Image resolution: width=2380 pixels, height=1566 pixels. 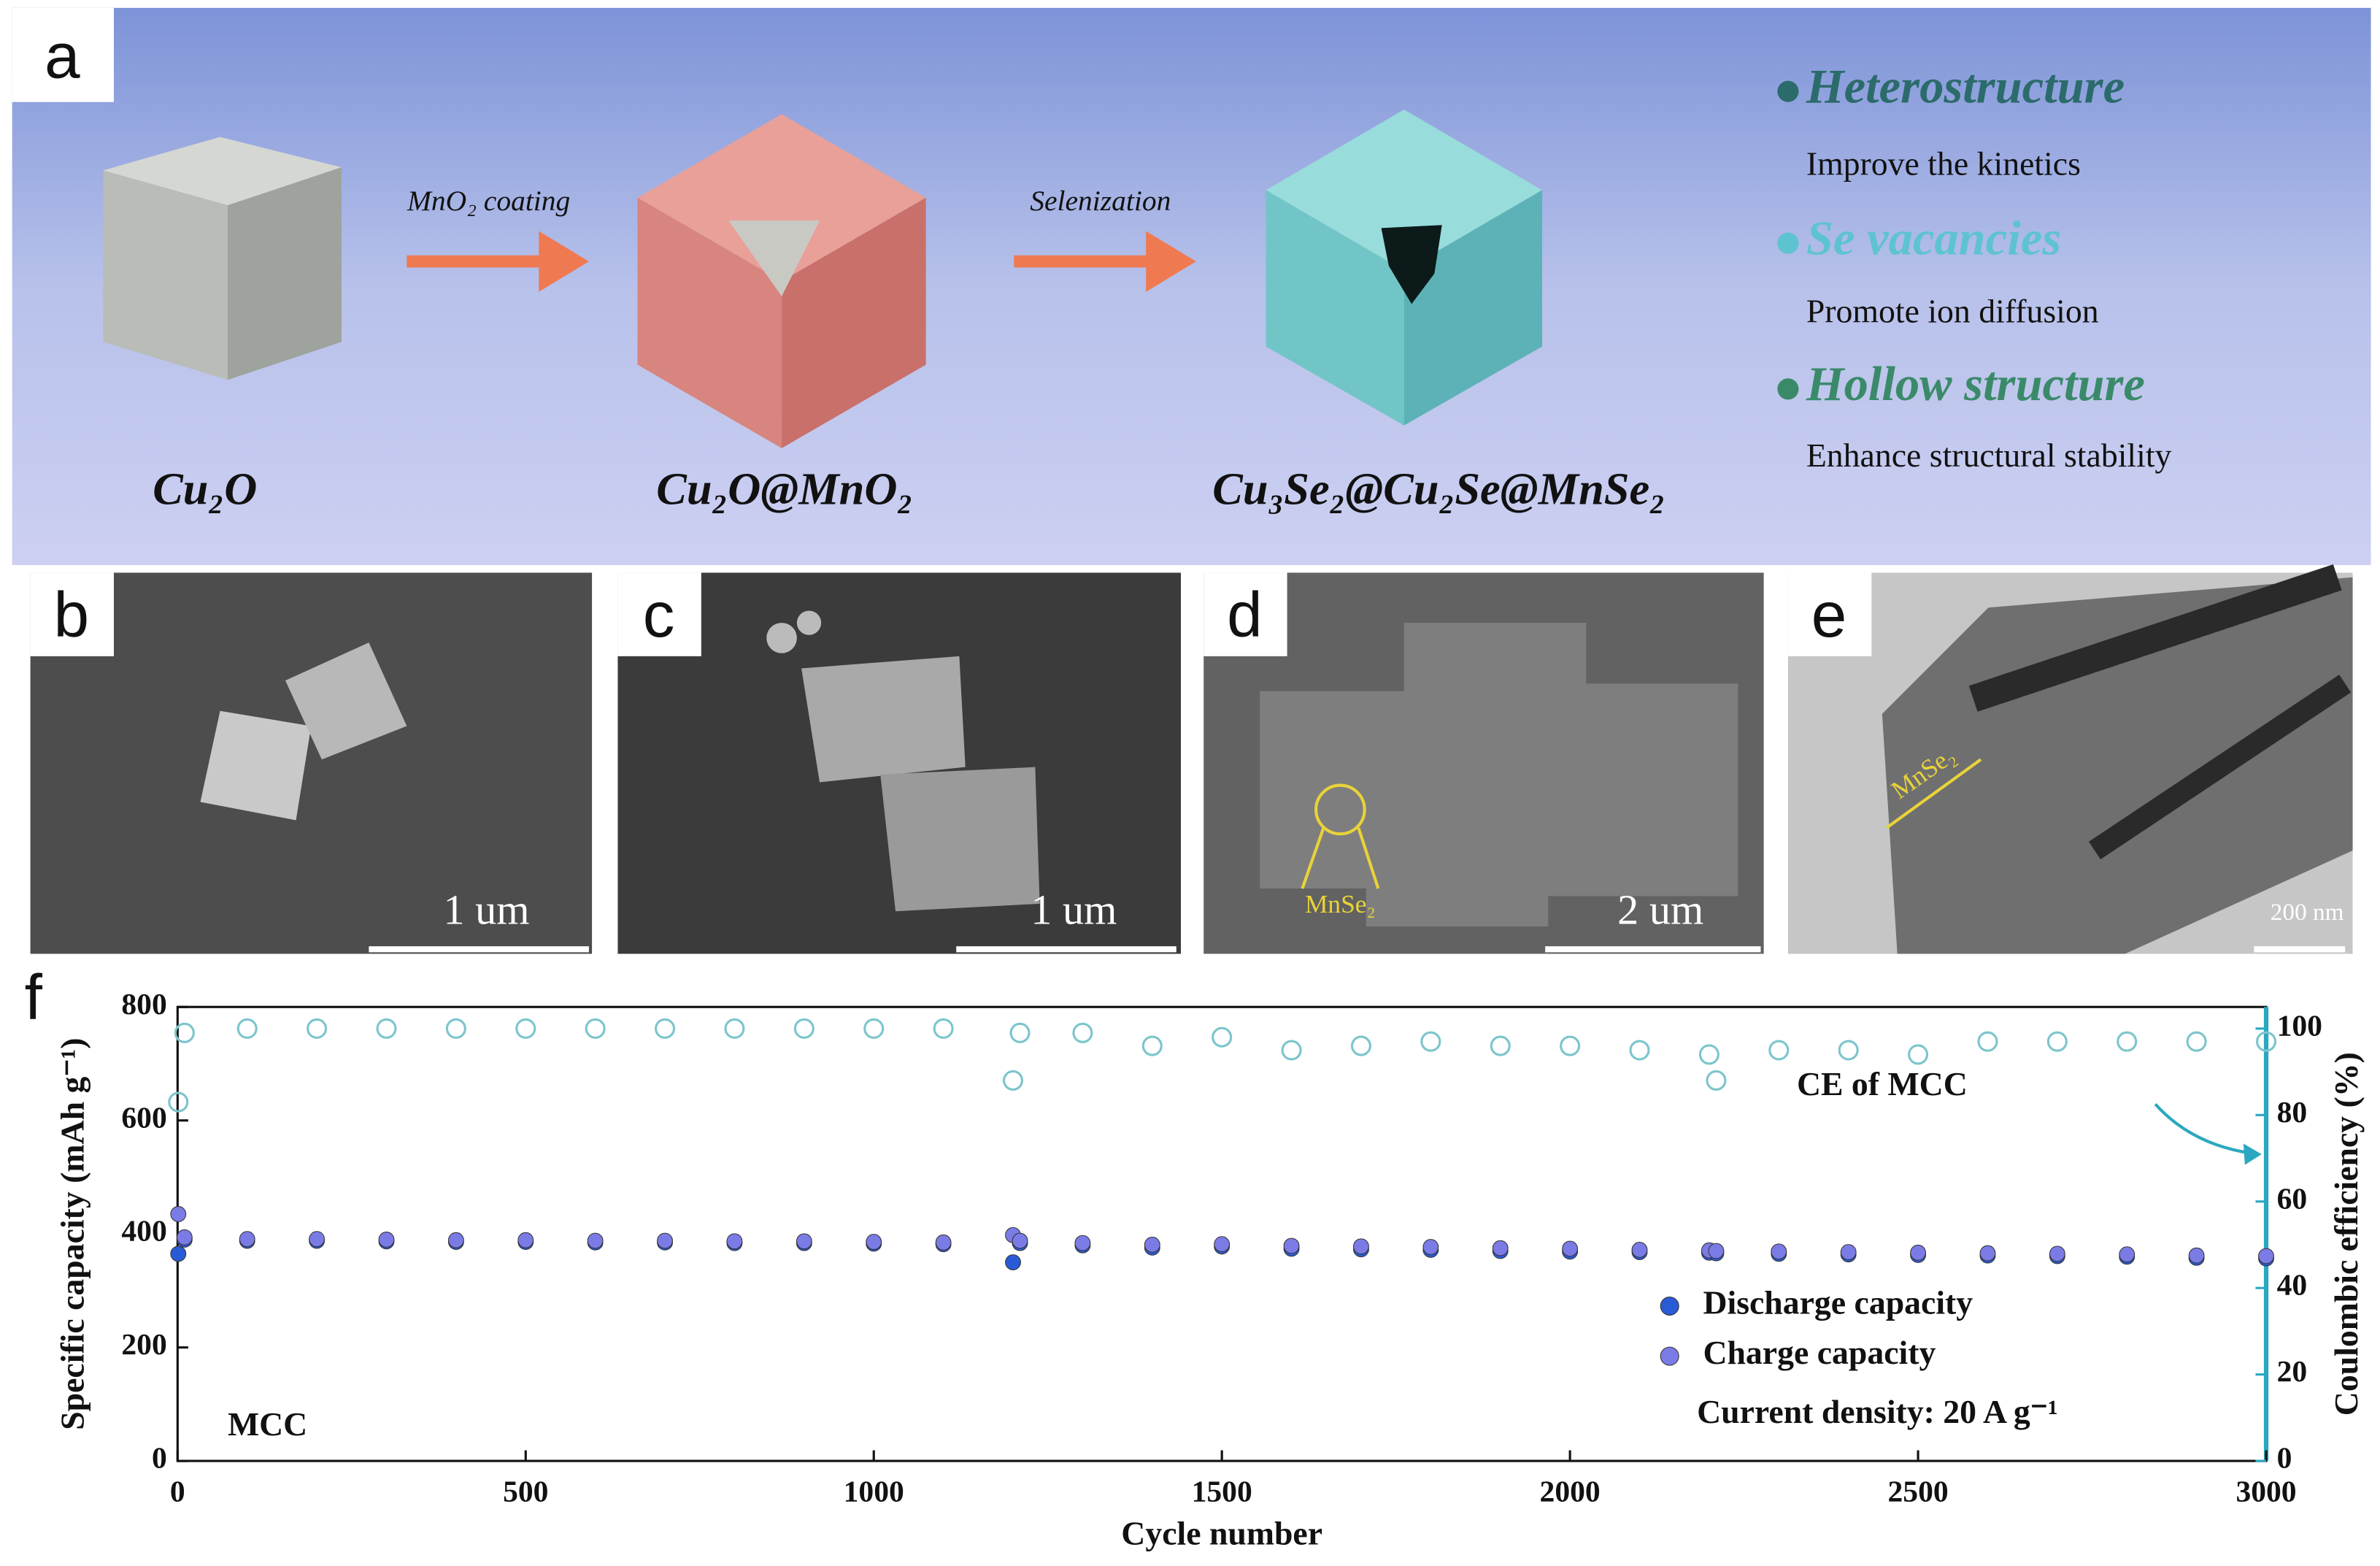 What do you see at coordinates (488, 201) in the screenshot?
I see `step-label: MnO₂ coating` at bounding box center [488, 201].